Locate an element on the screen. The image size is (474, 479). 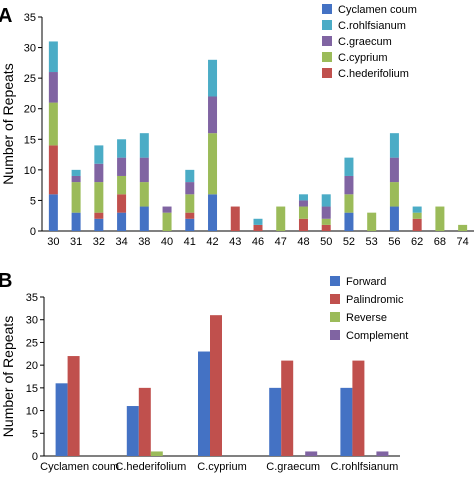
x-tick-label: 47 is located at coordinates (281, 242).